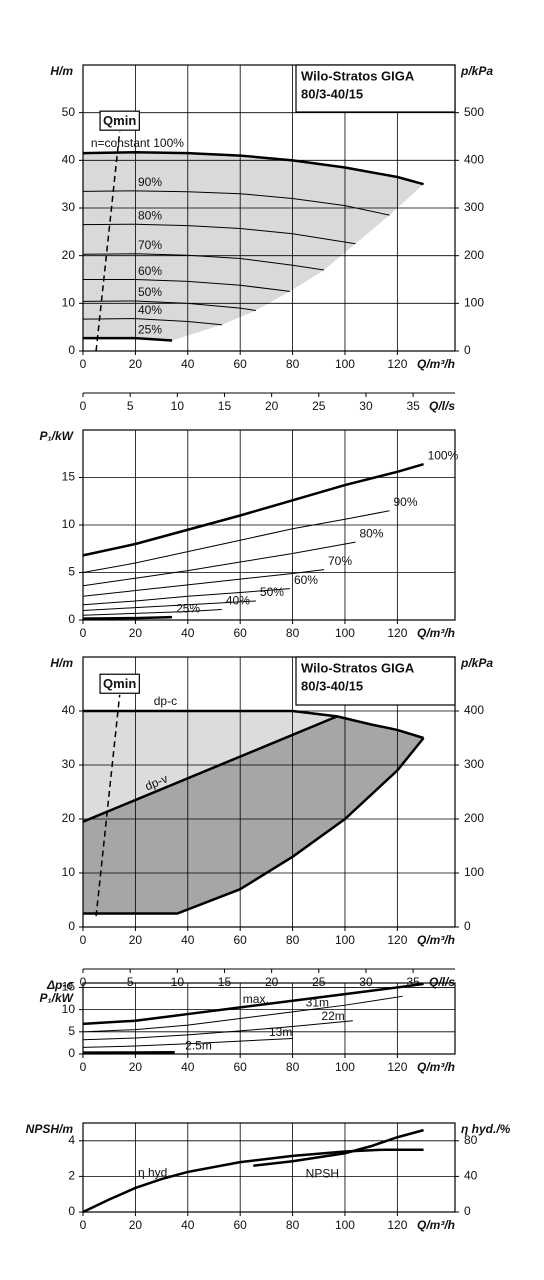  What do you see at coordinates (165, 701) in the screenshot?
I see `curve-label: dp-c` at bounding box center [165, 701].